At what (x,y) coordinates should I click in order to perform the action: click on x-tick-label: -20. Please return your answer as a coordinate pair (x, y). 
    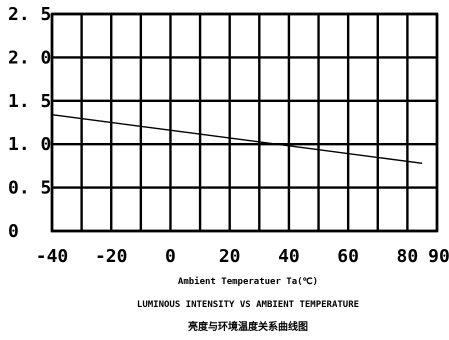
    Looking at the image, I should click on (111, 256).